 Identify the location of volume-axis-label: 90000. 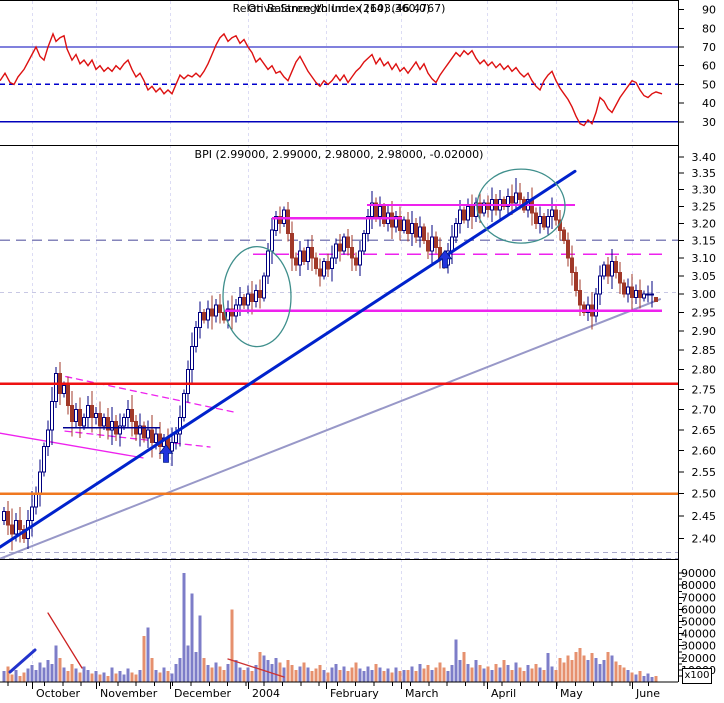
(698, 573).